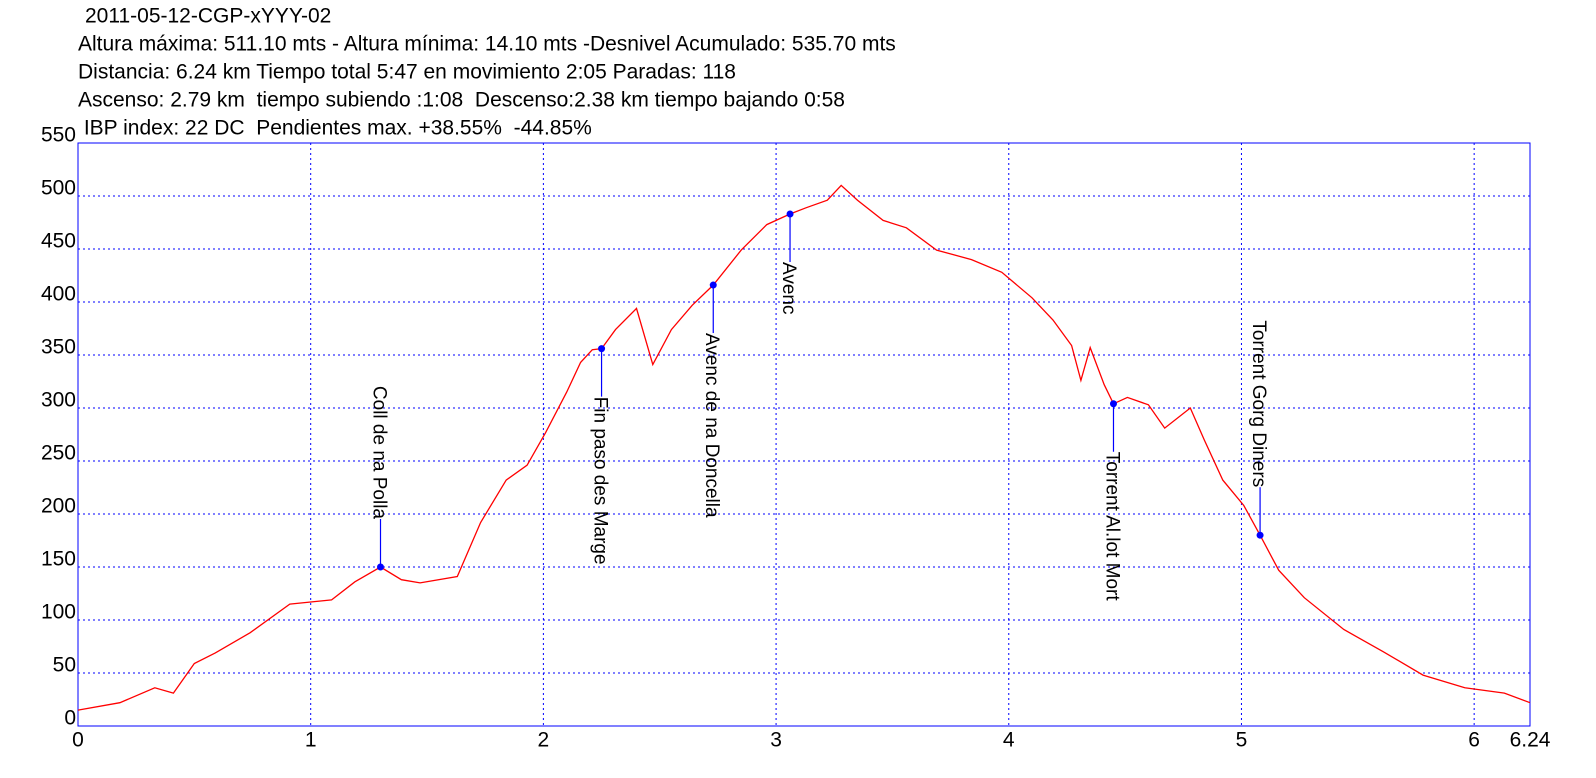 The width and height of the screenshot is (1596, 778). What do you see at coordinates (70, 718) in the screenshot?
I see `y-tick-label: 0` at bounding box center [70, 718].